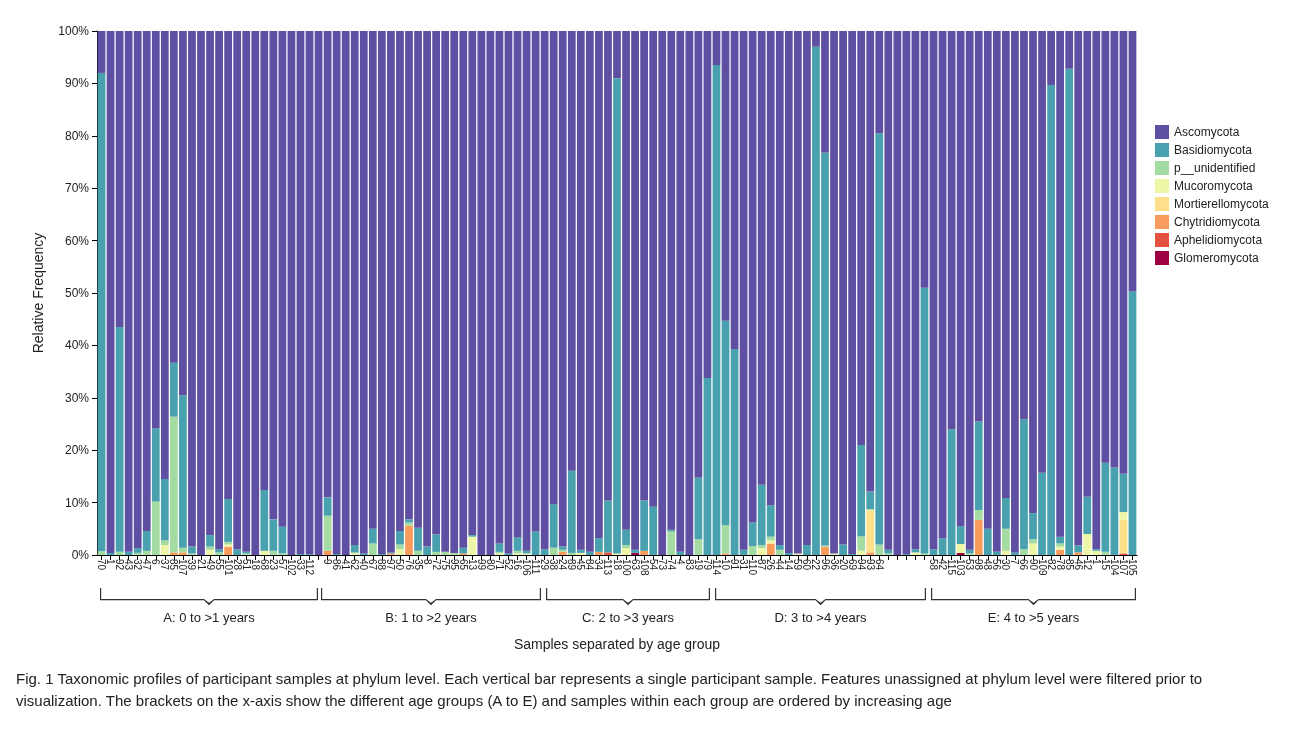  I want to click on x-tick-label: 109, so click(1042, 568).